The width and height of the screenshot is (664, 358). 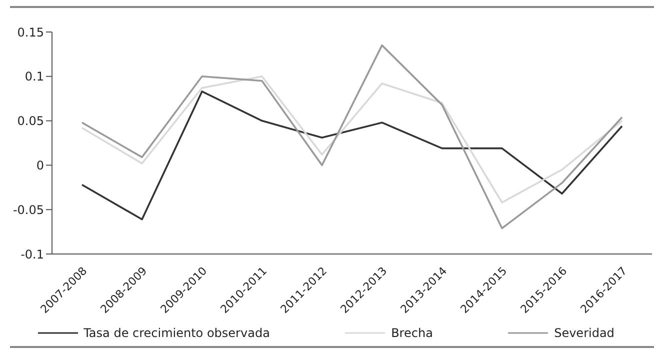 I want to click on y-tick-label: 0, so click(x=40, y=165).